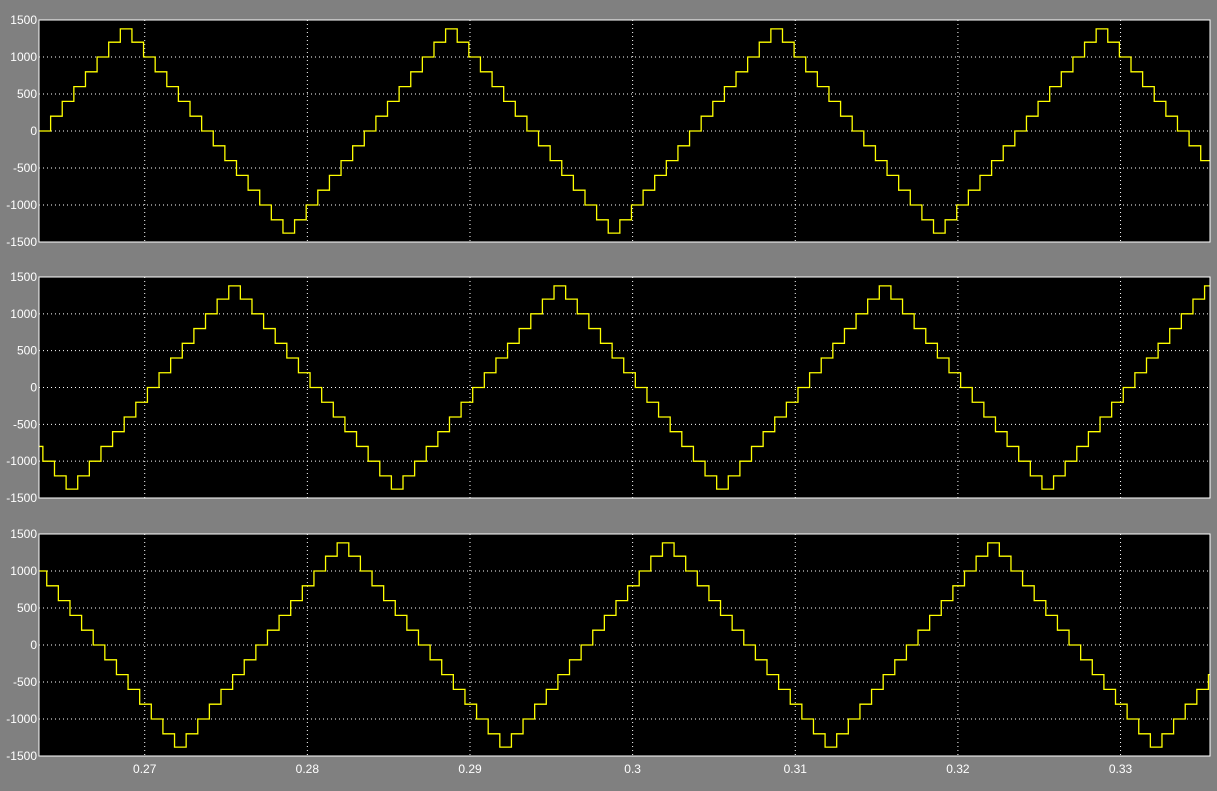 This screenshot has height=791, width=1217. Describe the element at coordinates (1121, 769) in the screenshot. I see `x-tick-label: 0.33` at that location.